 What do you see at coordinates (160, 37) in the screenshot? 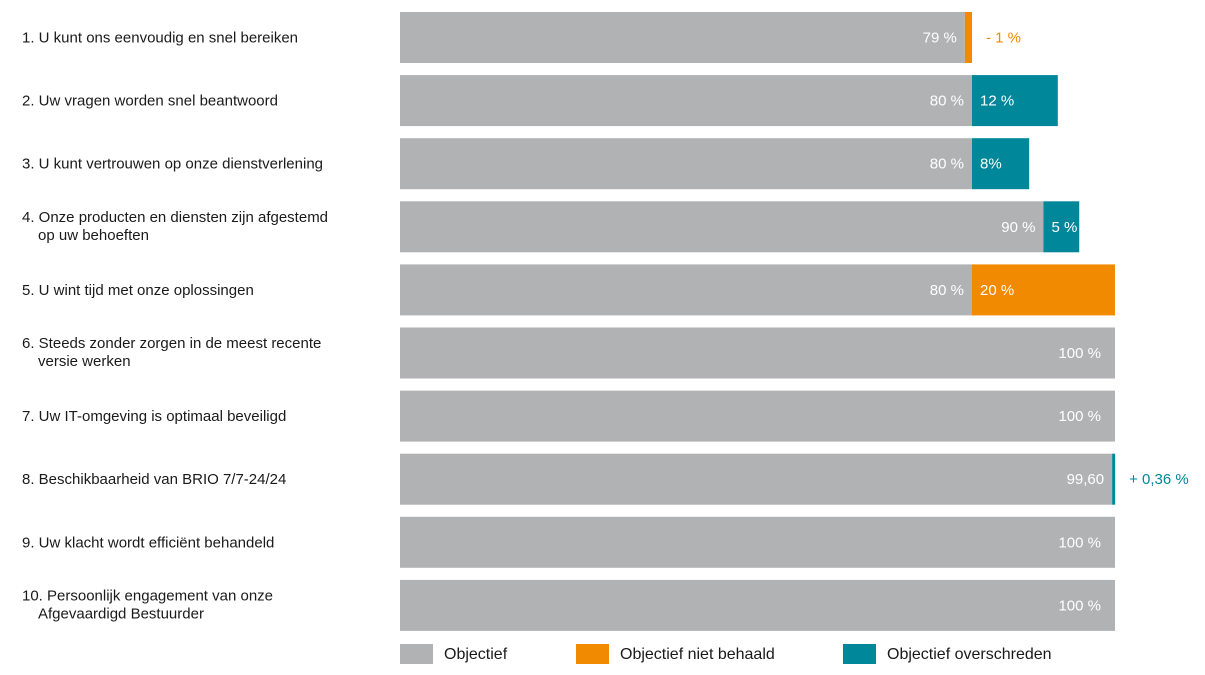
I see `category-label: 1. U kunt ons eenvoudig en snel bereiken` at bounding box center [160, 37].